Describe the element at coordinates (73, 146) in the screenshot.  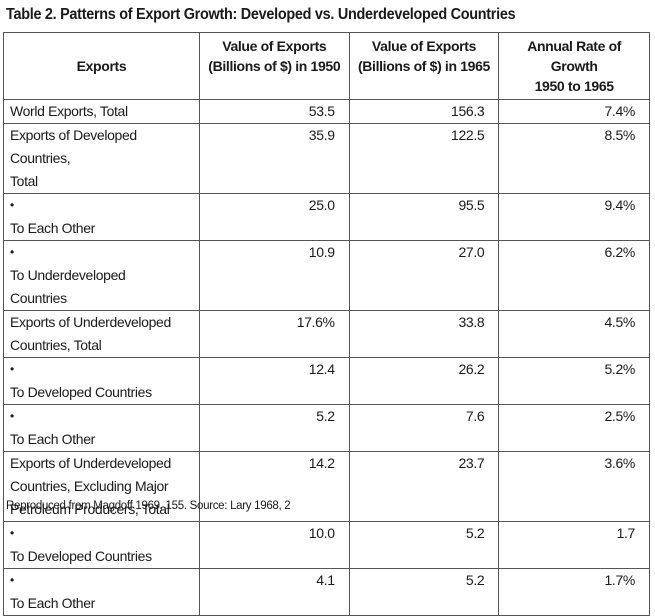
I see `row-label-line: Exports of Developed Countries,` at that location.